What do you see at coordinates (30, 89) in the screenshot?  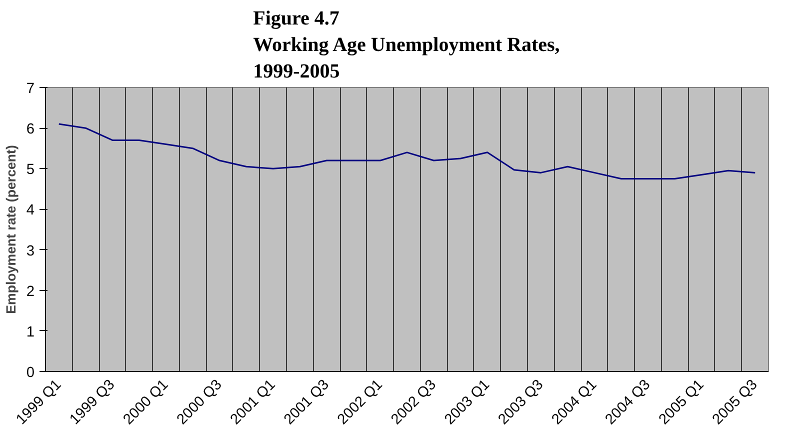 I see `y-tick-label: 7` at bounding box center [30, 89].